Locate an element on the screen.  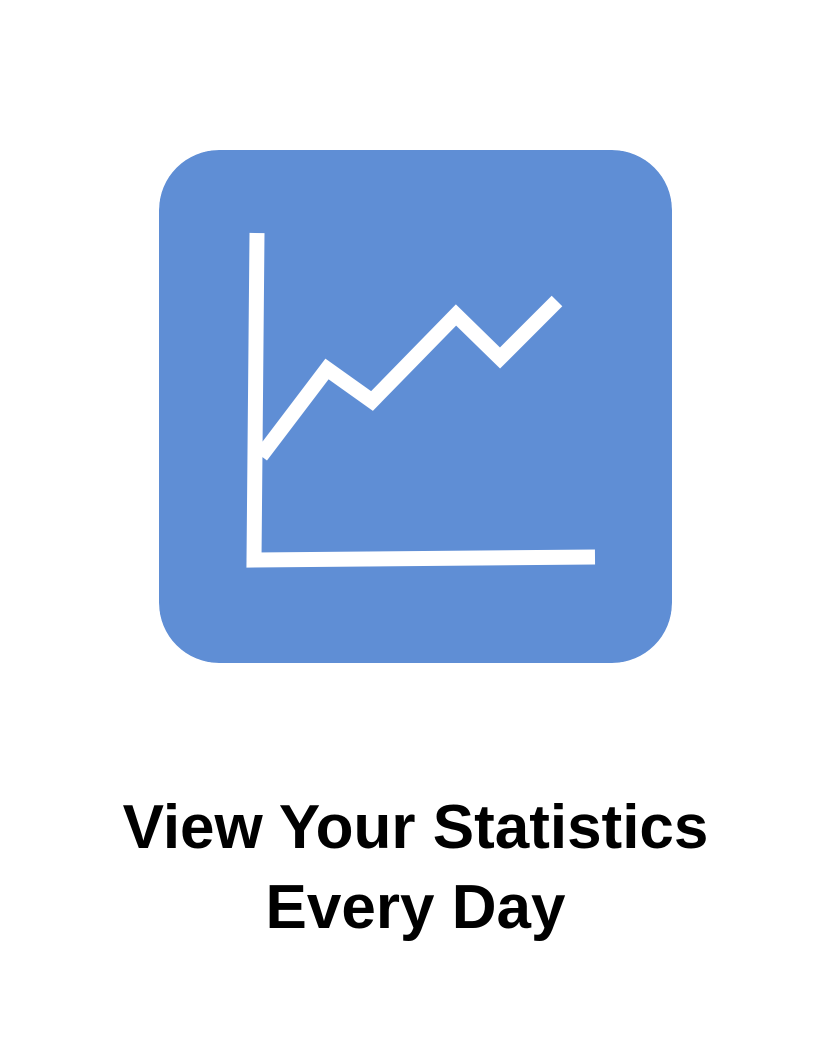
headline-line-1: View Your Statistics is located at coordinates (415, 827).